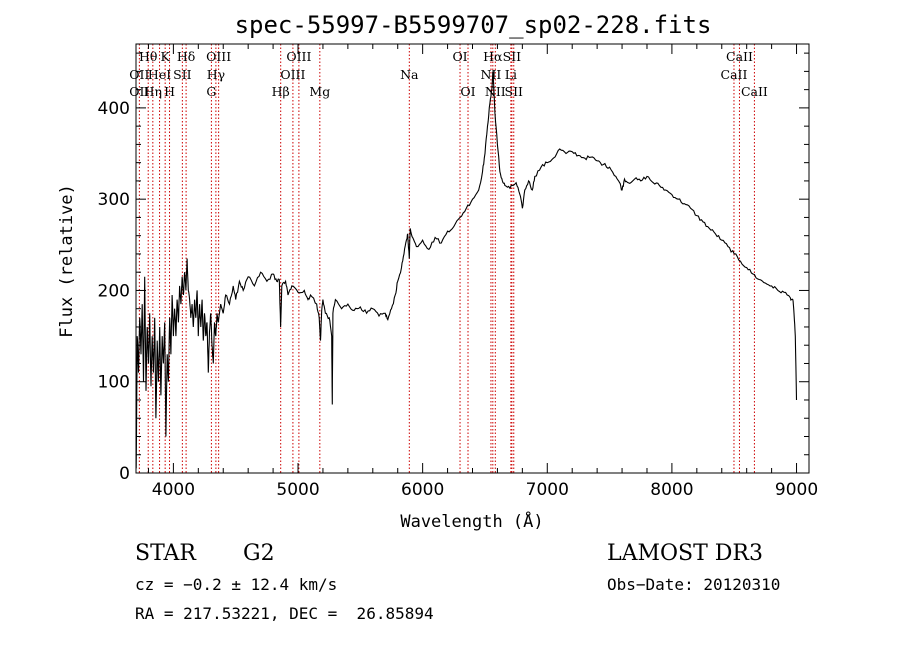  Describe the element at coordinates (511, 74) in the screenshot. I see `line-label: Li` at that location.